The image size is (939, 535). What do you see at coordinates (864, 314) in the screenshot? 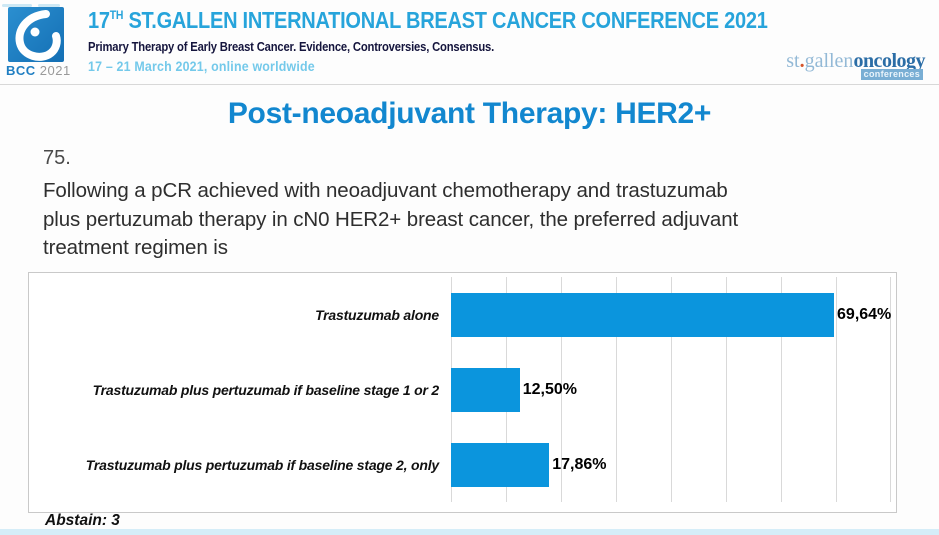
I see `bar-value-label: 69,64%` at bounding box center [864, 314].